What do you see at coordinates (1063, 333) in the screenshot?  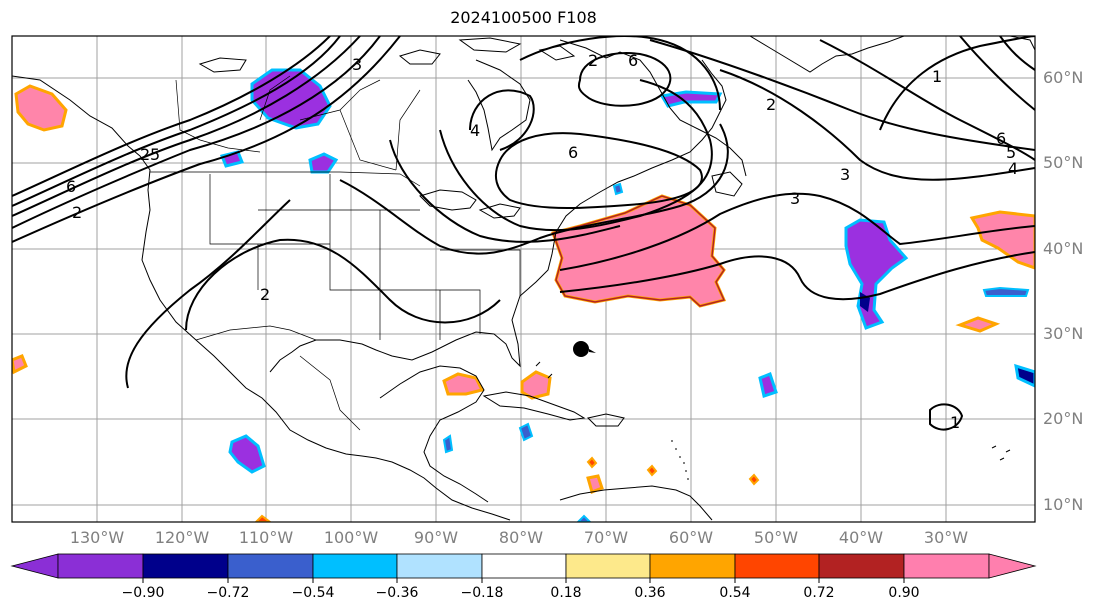 I see `lat-label: 30°N` at bounding box center [1063, 333].